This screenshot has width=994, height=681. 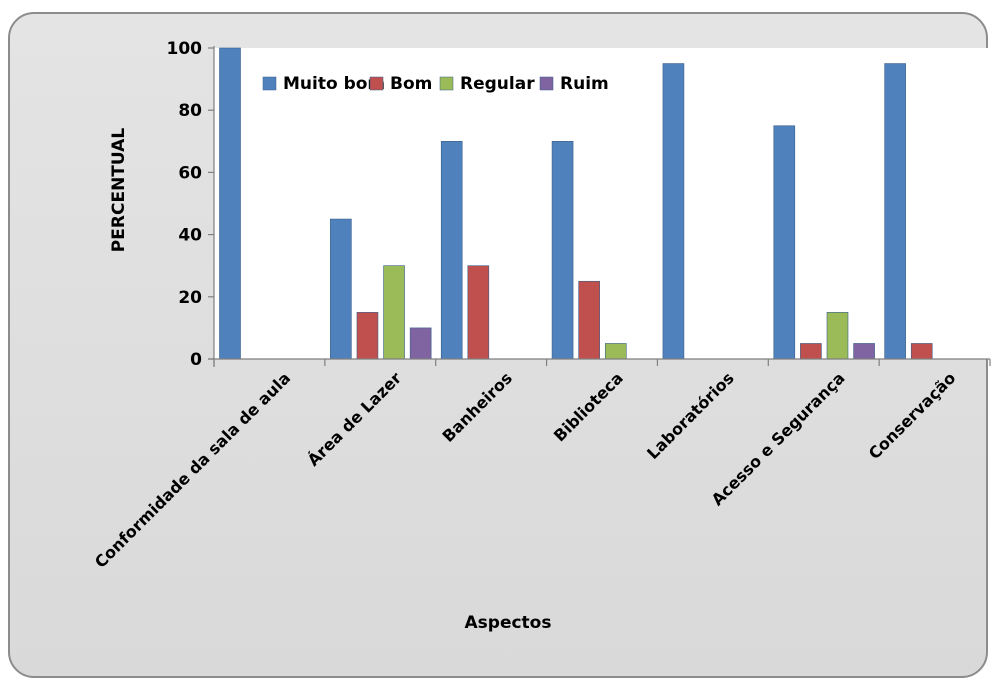 What do you see at coordinates (690, 415) in the screenshot?
I see `x-tick-label: Laboratórios` at bounding box center [690, 415].